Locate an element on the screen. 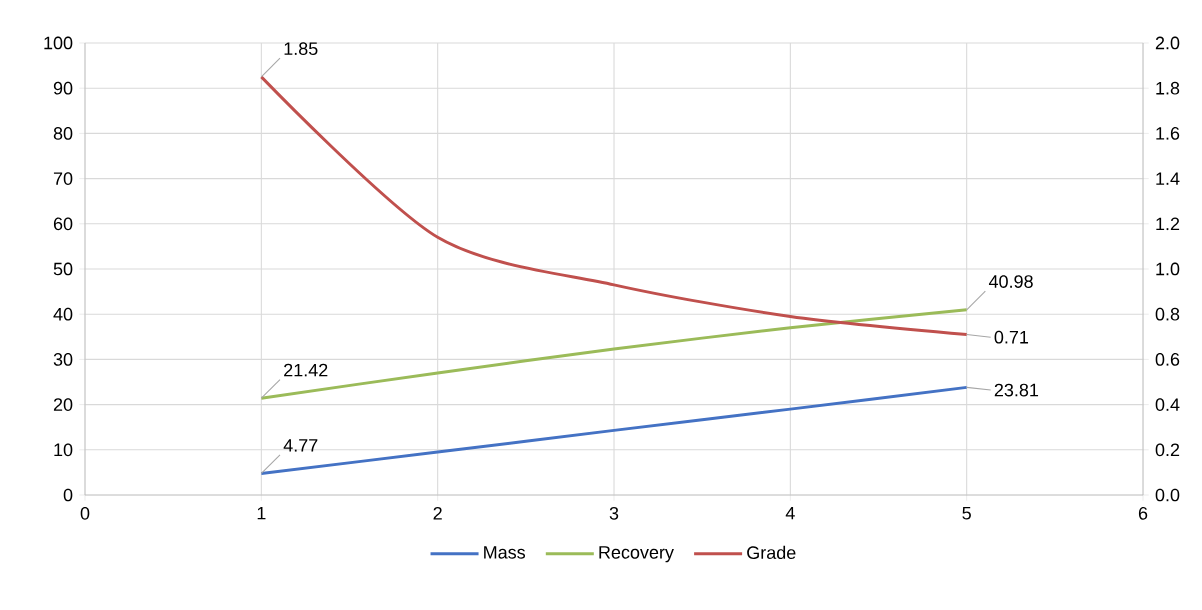 The height and width of the screenshot is (610, 1202). y2-tick-label: 0.2 is located at coordinates (1167, 450).